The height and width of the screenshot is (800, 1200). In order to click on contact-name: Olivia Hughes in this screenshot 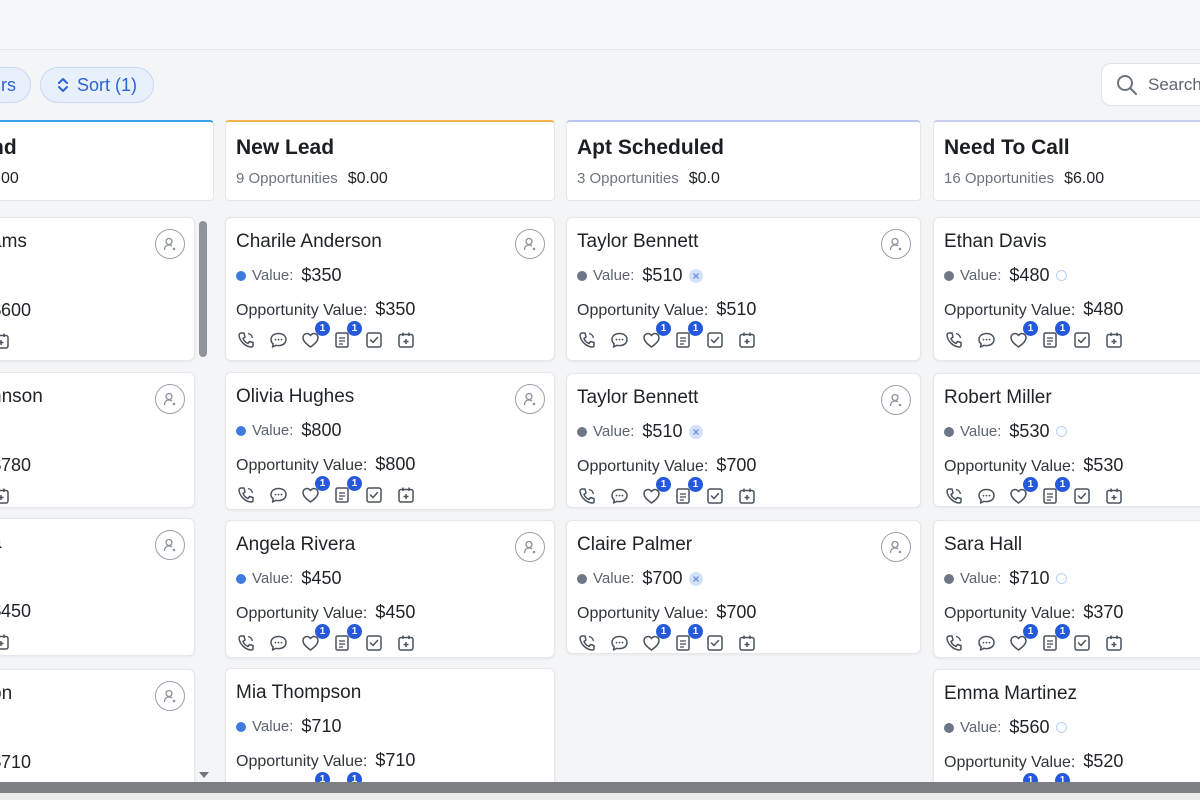, I will do `click(295, 396)`.